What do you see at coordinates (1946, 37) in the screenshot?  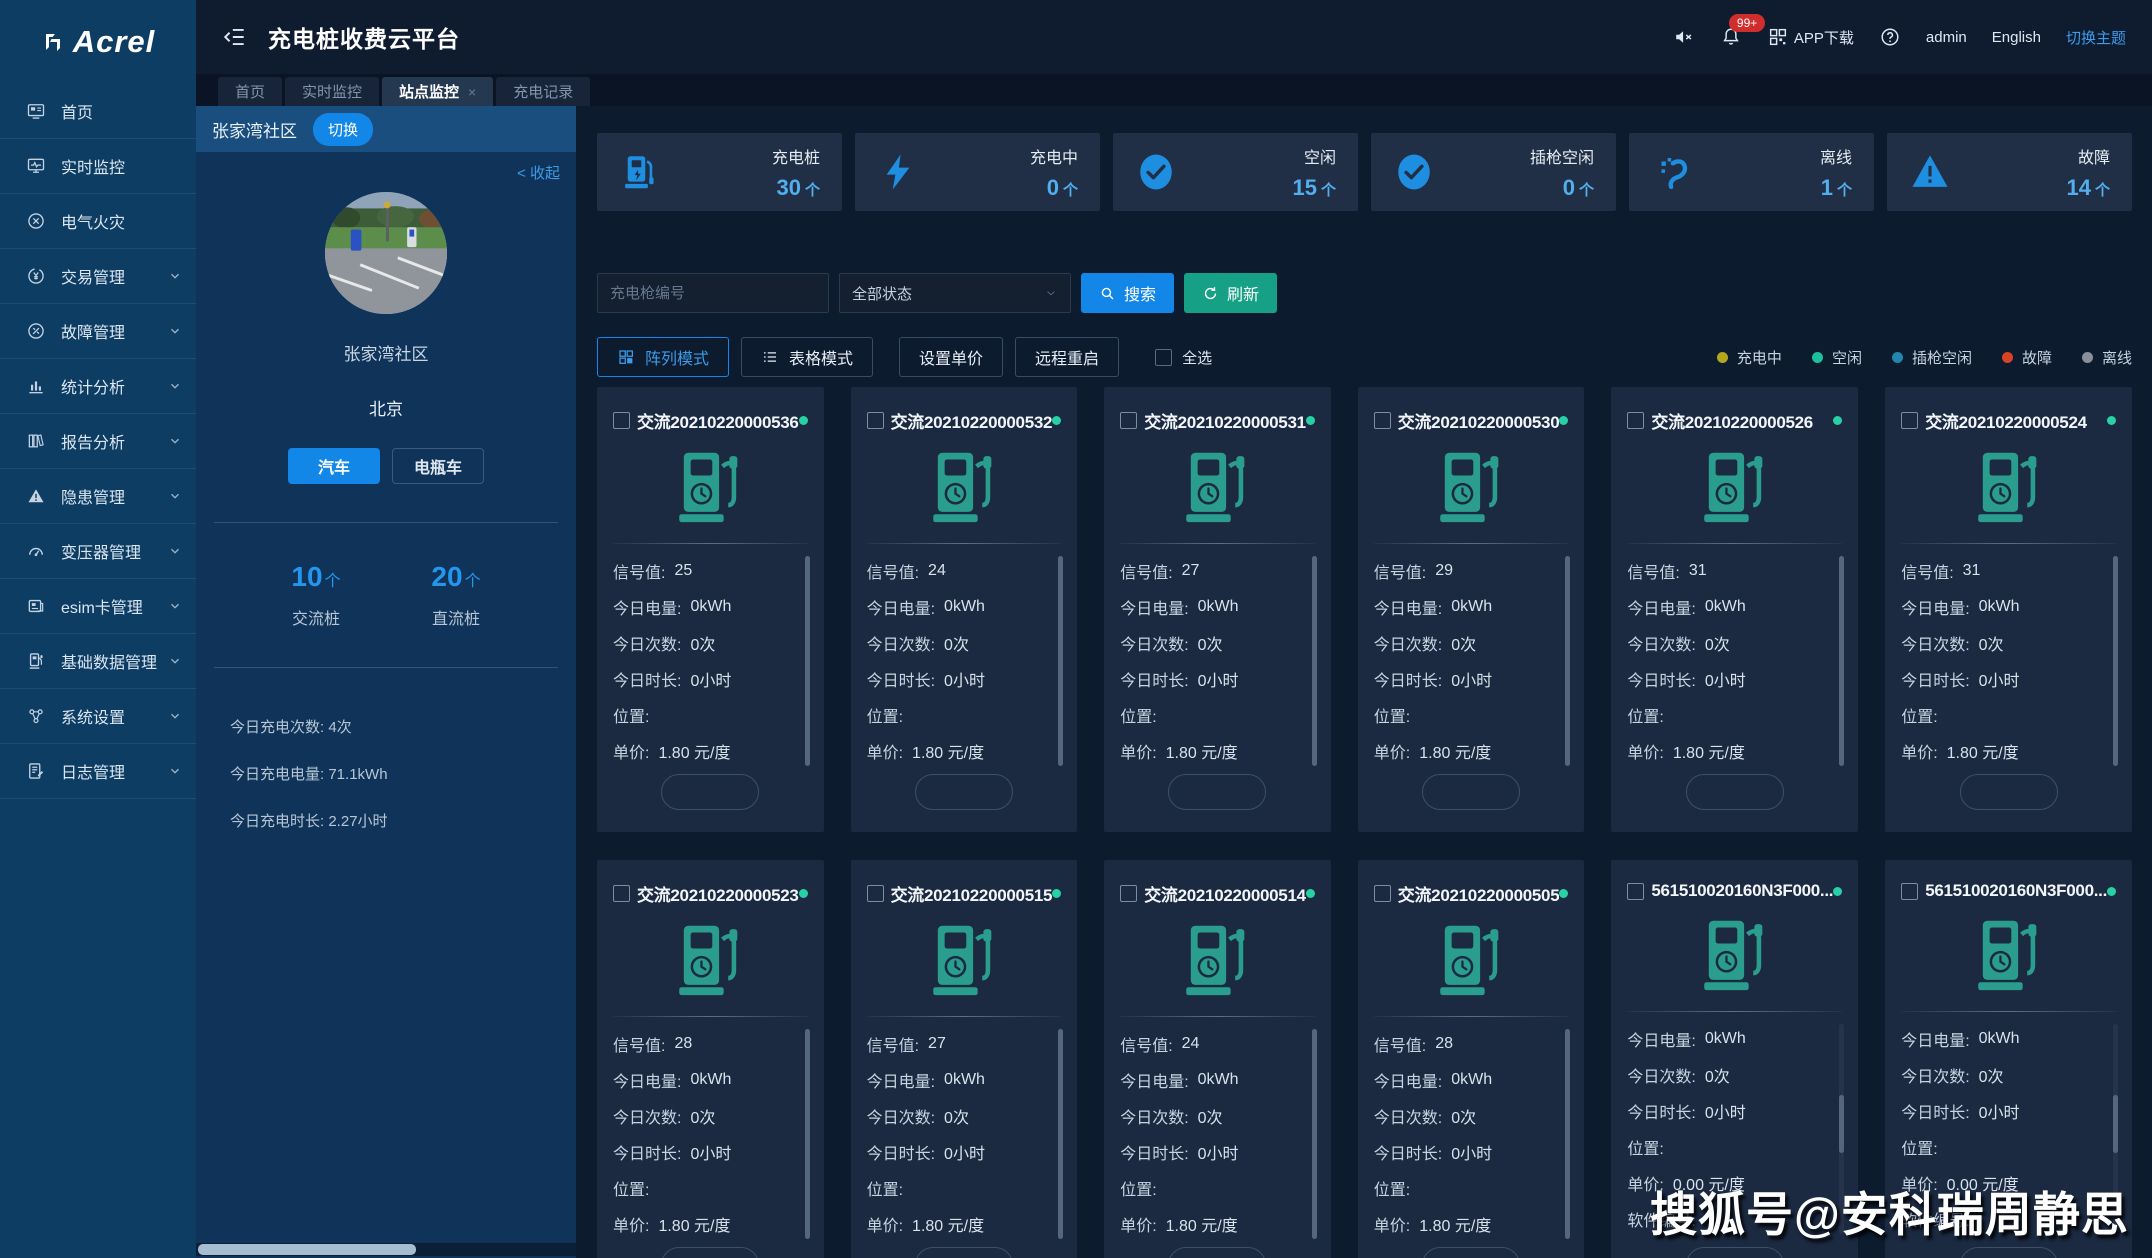 I see `user-name: admin` at bounding box center [1946, 37].